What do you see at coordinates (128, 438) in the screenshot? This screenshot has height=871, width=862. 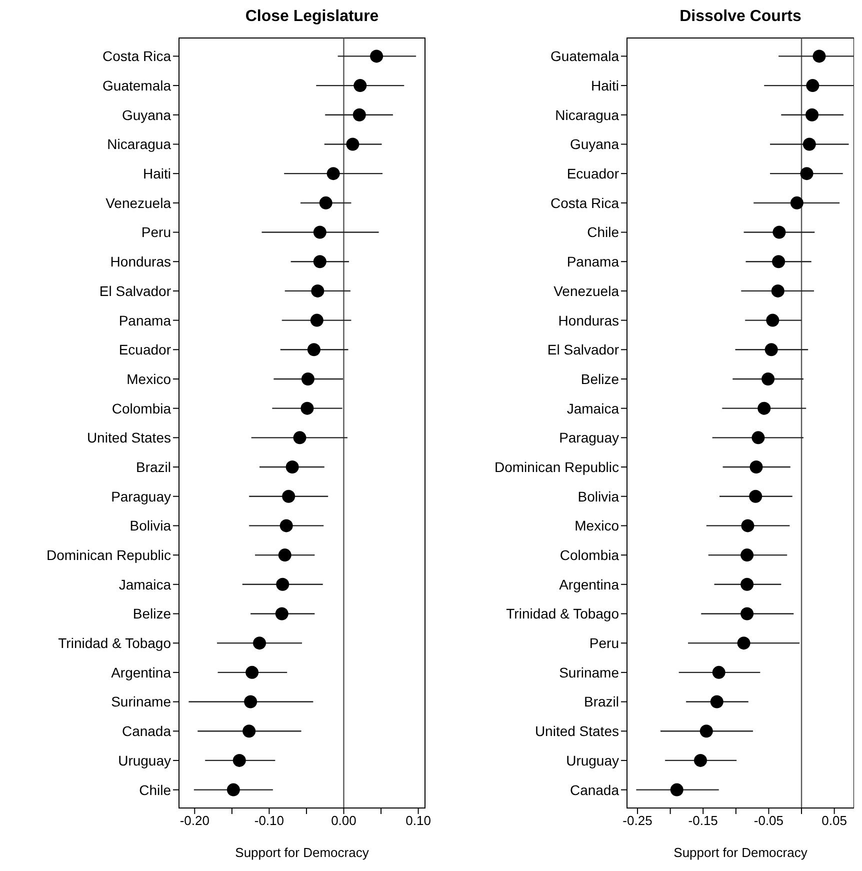 I see `y-tick-label: United States` at bounding box center [128, 438].